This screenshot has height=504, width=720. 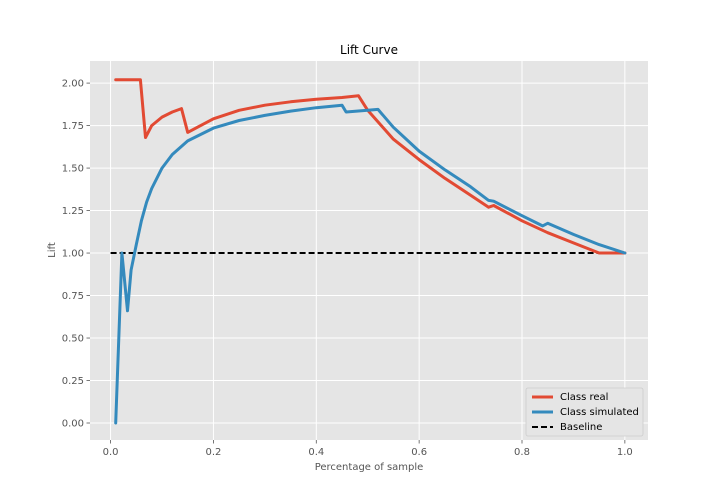 What do you see at coordinates (73, 84) in the screenshot?
I see `y-tick-label: 2.00` at bounding box center [73, 84].